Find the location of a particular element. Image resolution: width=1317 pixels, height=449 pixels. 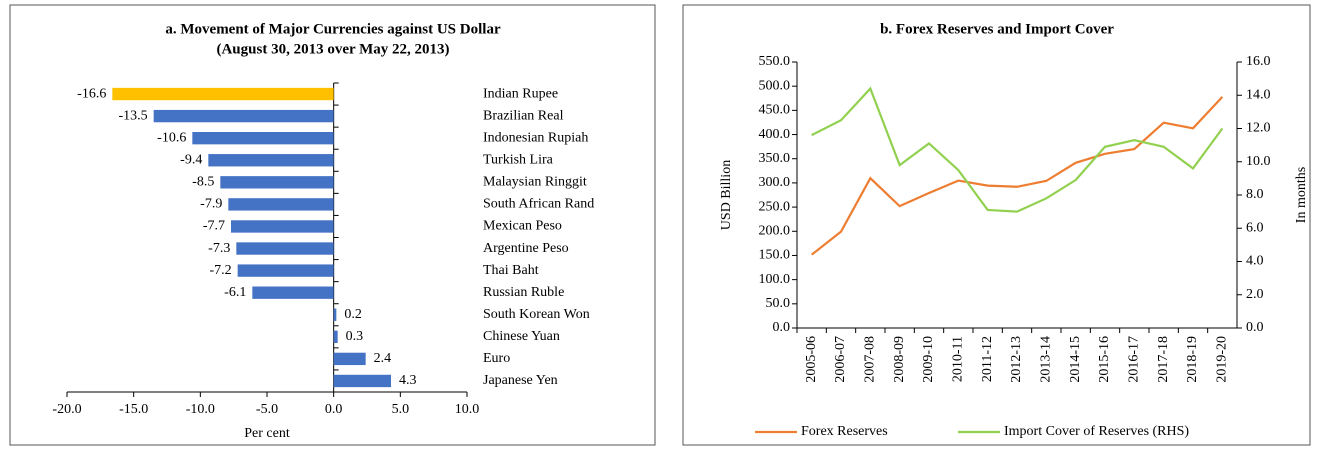

category-label: Japanese Yen is located at coordinates (520, 380).